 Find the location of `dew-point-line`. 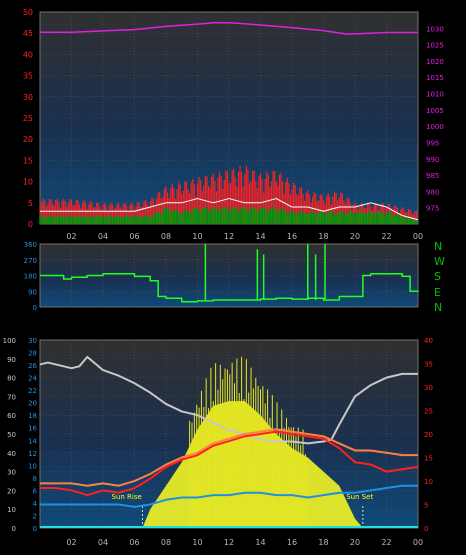

dew-point-line is located at coordinates (229, 496).